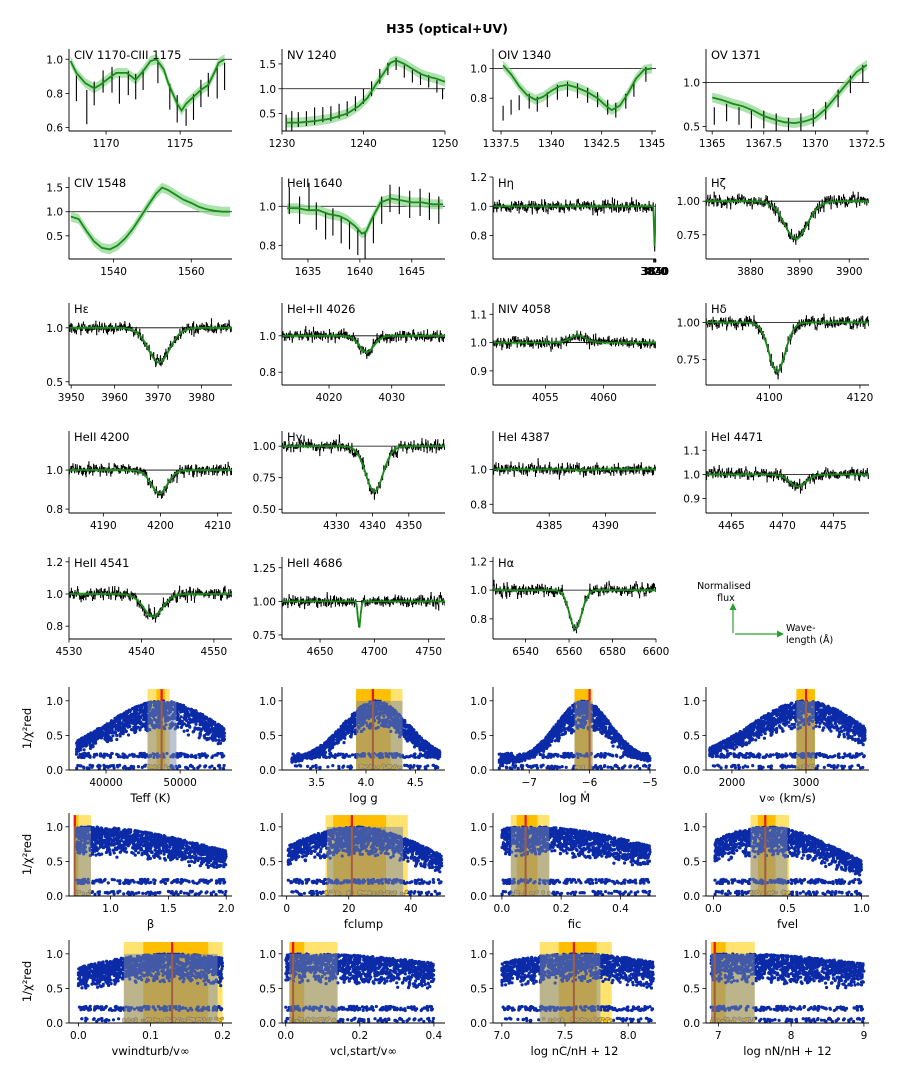  What do you see at coordinates (788, 855) in the screenshot?
I see `param-panel-8-plot-area` at bounding box center [788, 855].